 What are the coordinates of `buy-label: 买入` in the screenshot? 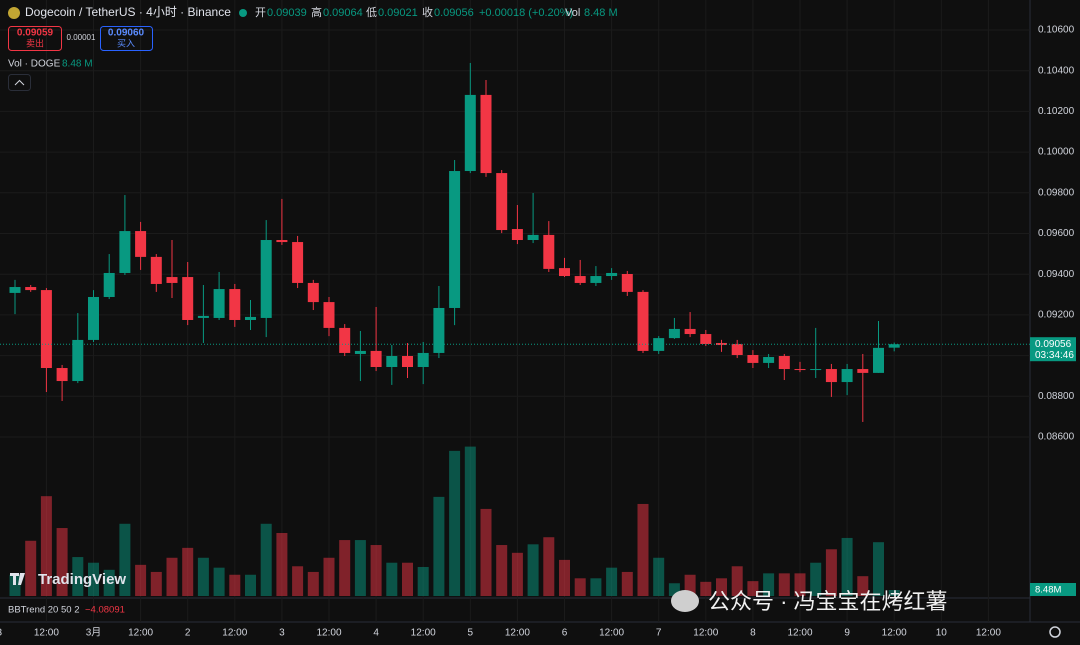 It's located at (126, 43).